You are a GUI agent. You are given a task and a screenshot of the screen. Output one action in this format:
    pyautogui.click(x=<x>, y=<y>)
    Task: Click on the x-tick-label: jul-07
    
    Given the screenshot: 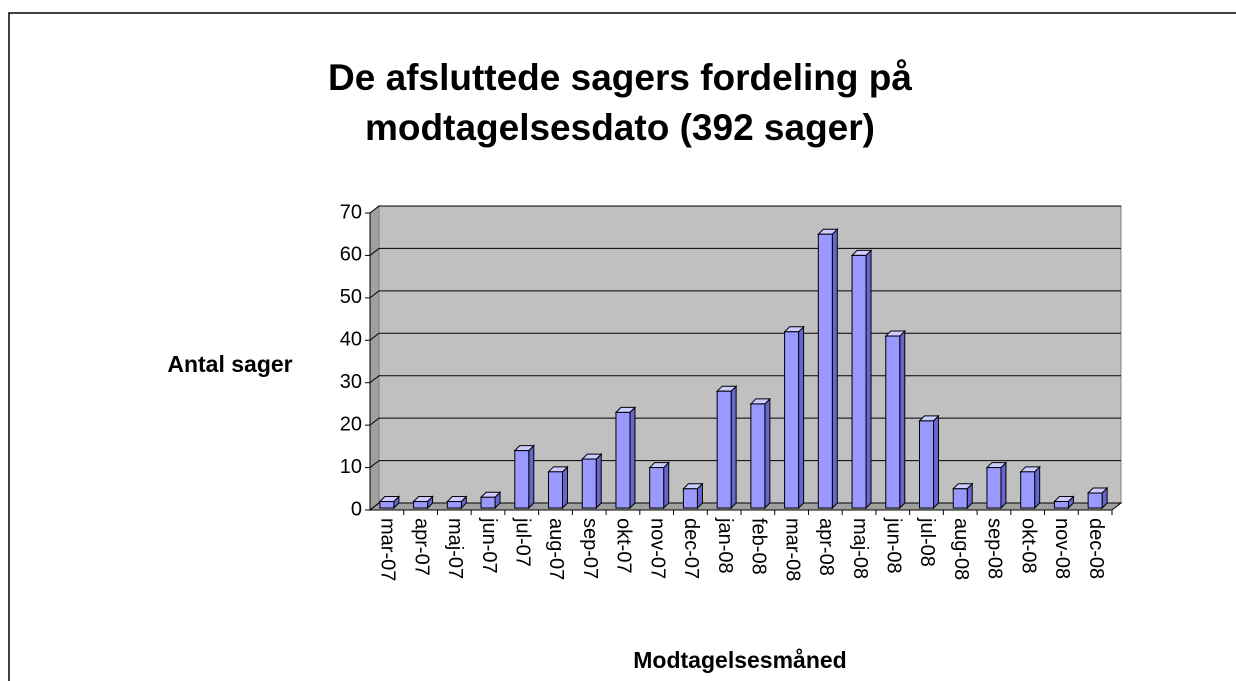 What is the action you would take?
    pyautogui.click(x=522, y=542)
    